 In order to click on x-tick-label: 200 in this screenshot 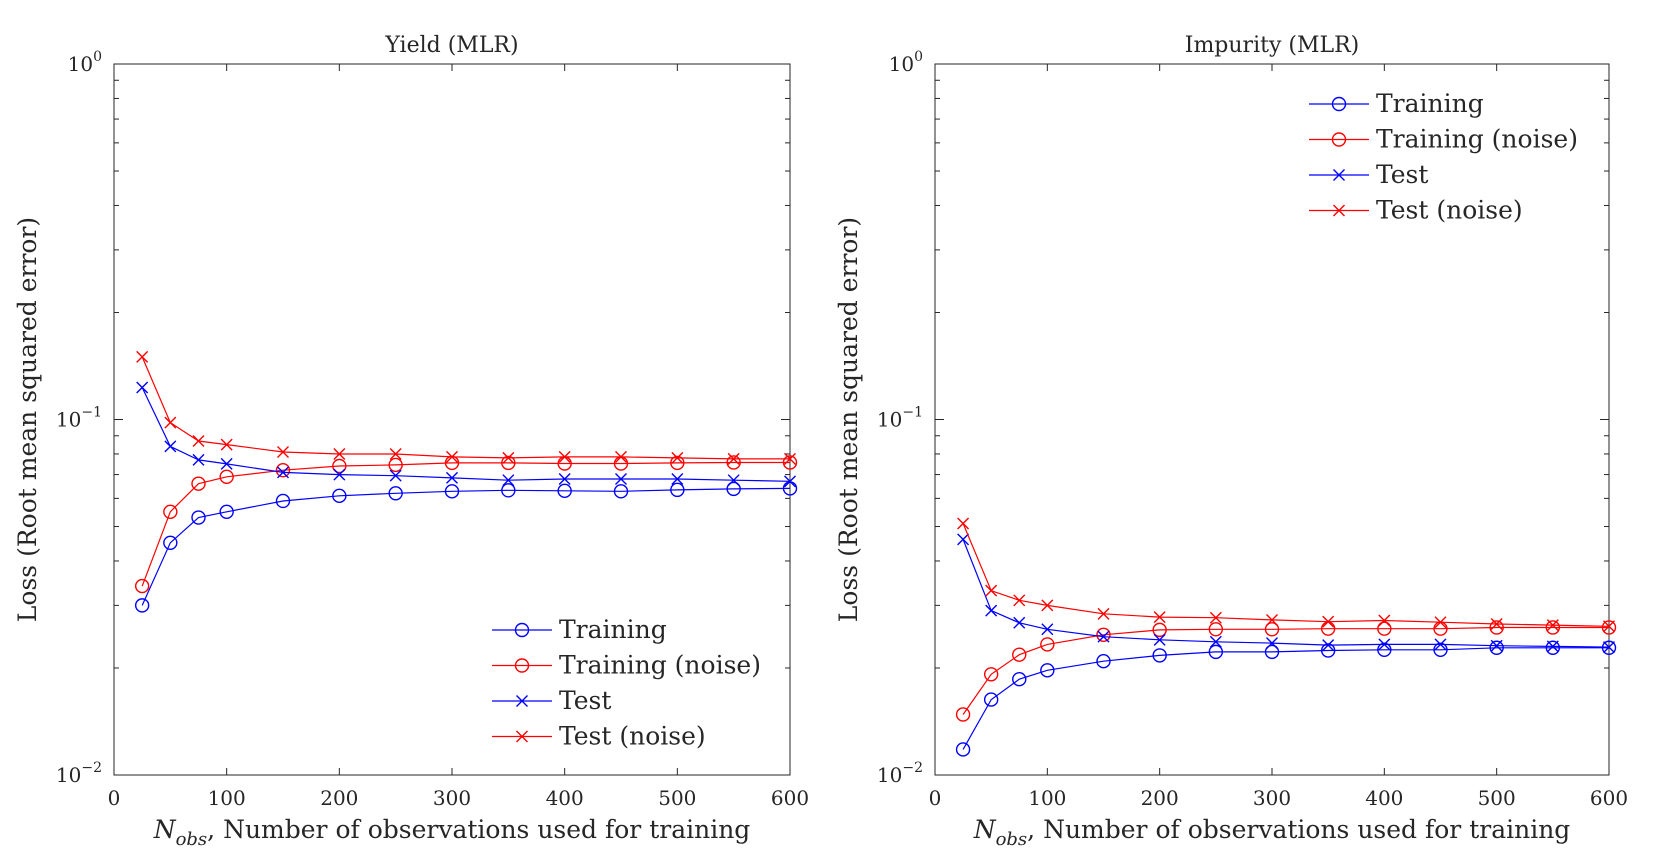, I will do `click(1160, 798)`.